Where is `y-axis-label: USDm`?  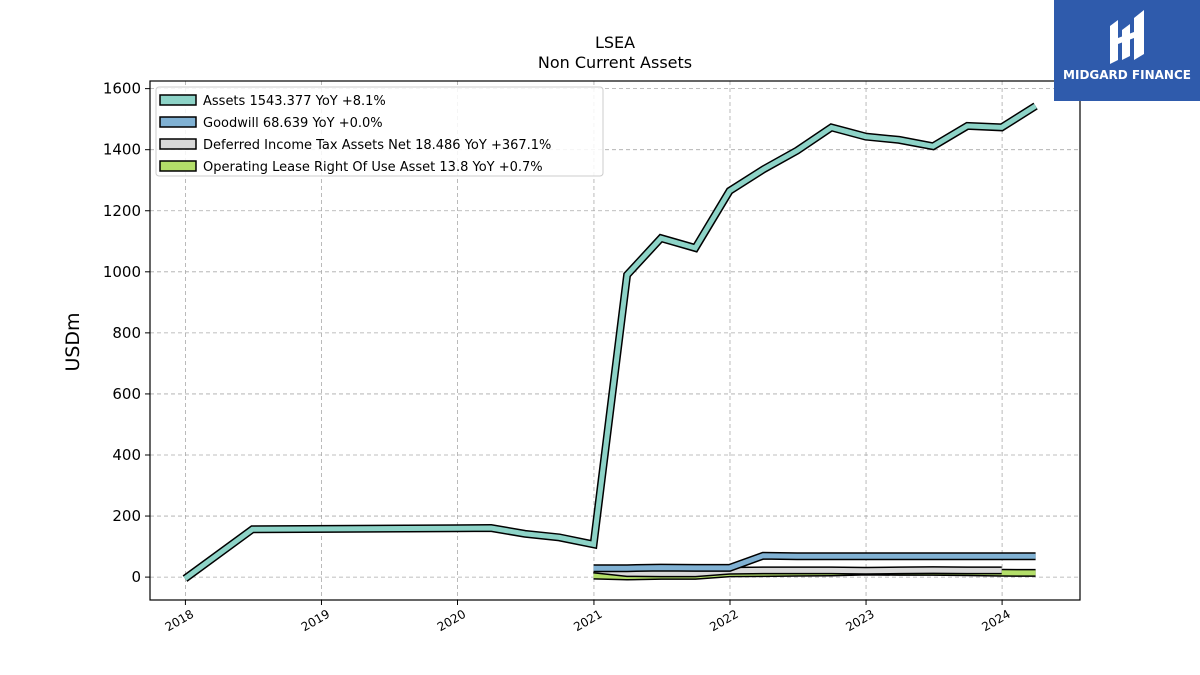 y-axis-label: USDm is located at coordinates (73, 341).